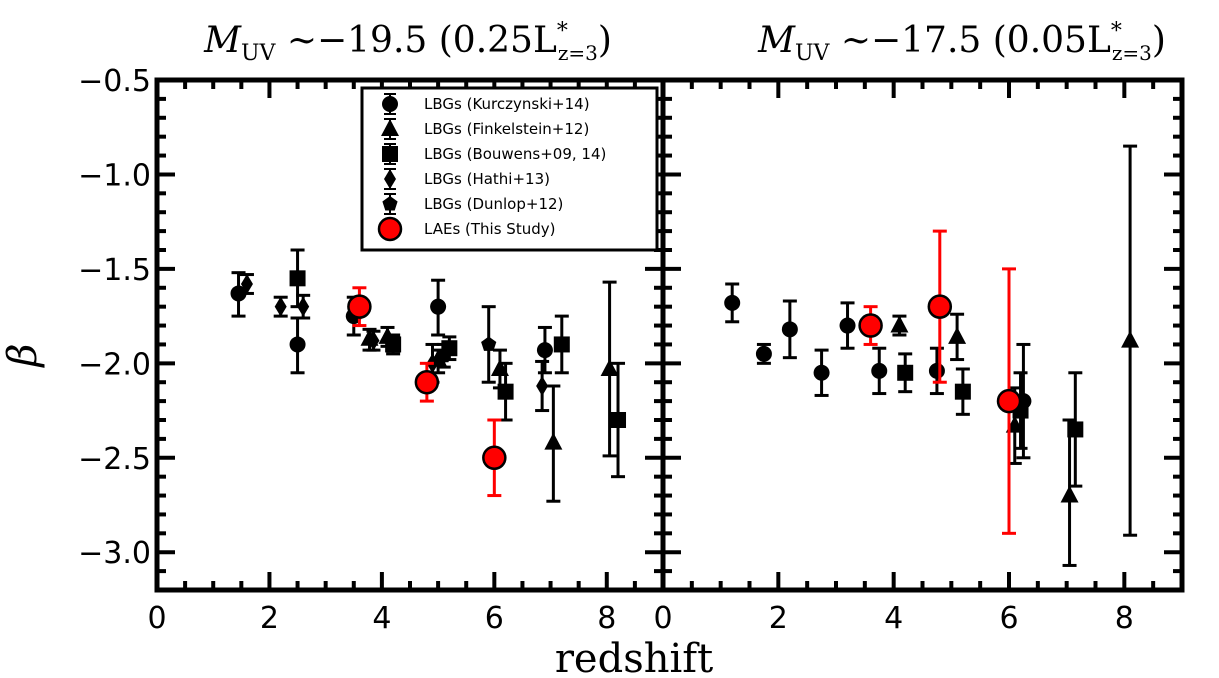  I want to click on legend-marker-diamond, so click(390, 179).